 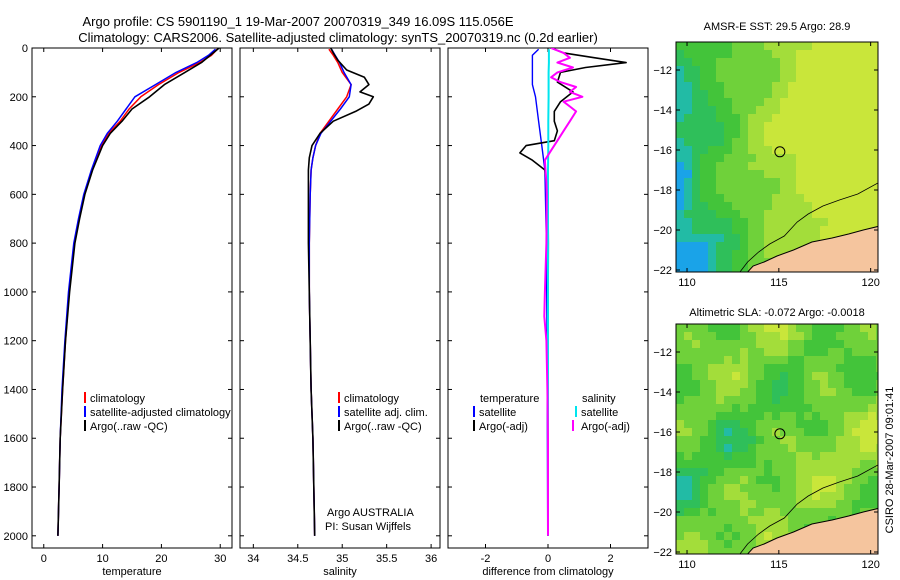 I want to click on x-tick-label: 36, so click(x=431, y=559).